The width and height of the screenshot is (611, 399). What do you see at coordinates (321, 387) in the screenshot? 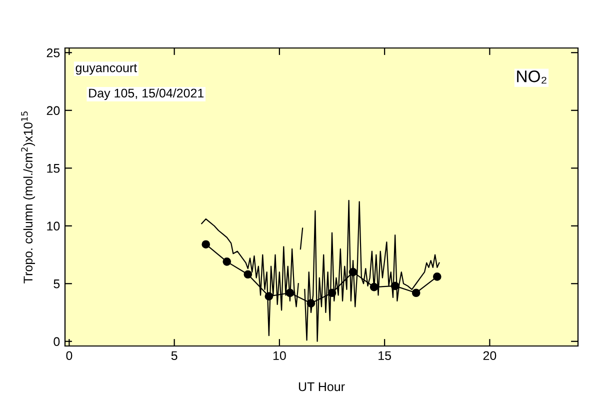
I see `x-axis-title: UT Hour` at bounding box center [321, 387].